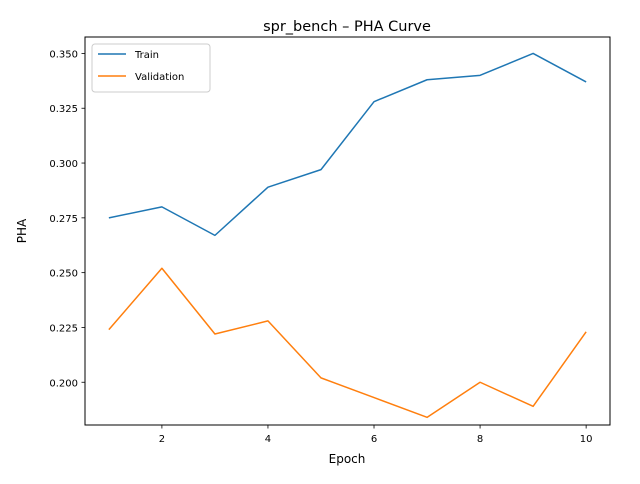  What do you see at coordinates (63, 328) in the screenshot?
I see `y-tick-label: 0.225` at bounding box center [63, 328].